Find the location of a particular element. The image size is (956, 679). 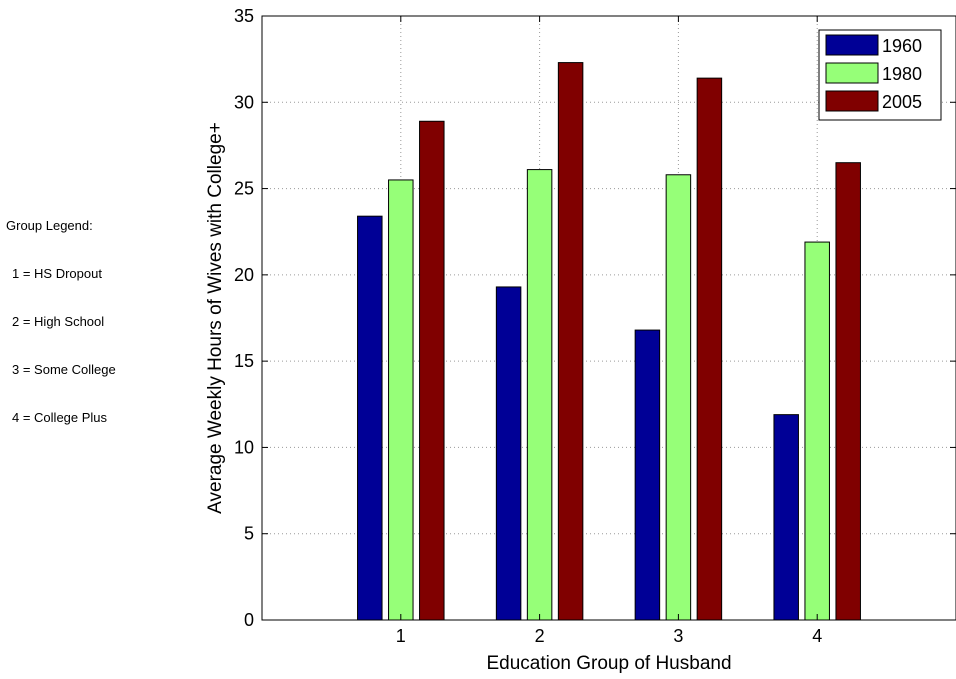

x-tick-label: 2 is located at coordinates (540, 636).